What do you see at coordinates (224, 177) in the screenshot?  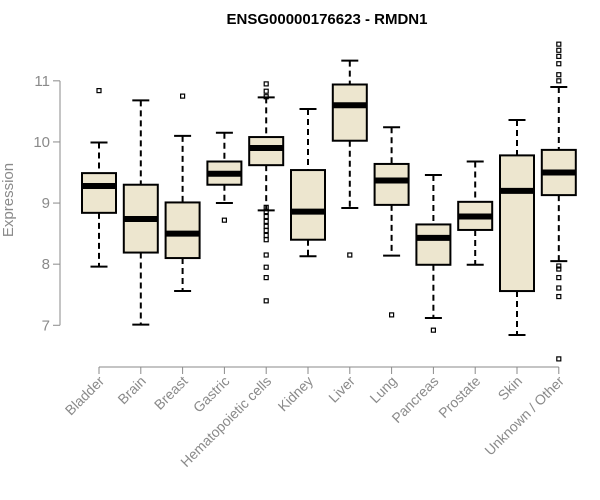 I see `box-gastric` at bounding box center [224, 177].